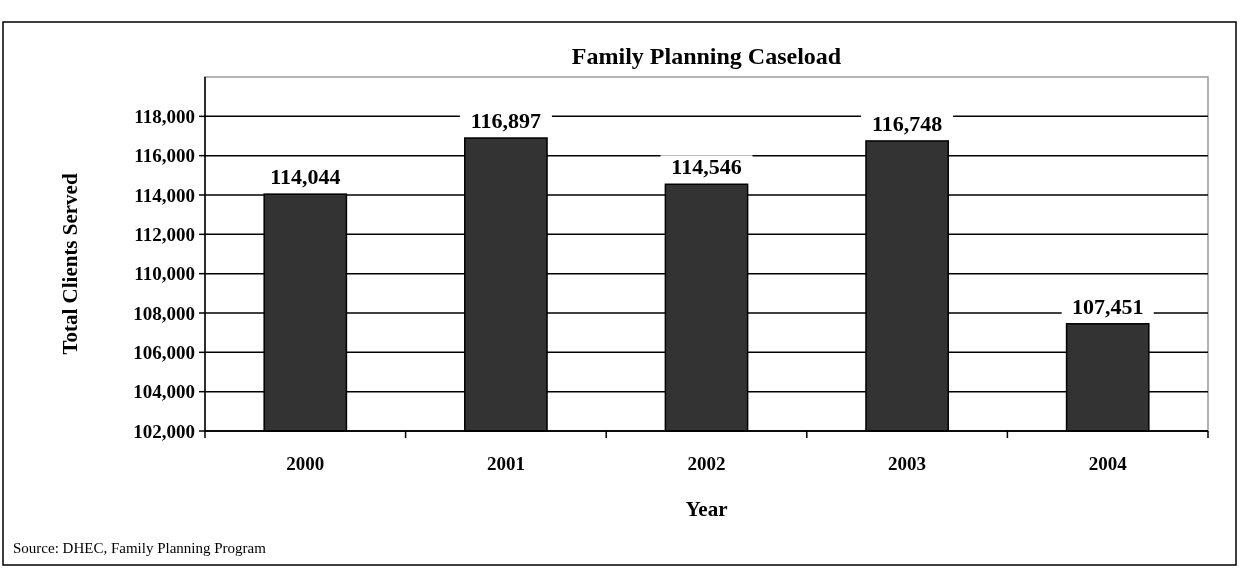  What do you see at coordinates (706, 56) in the screenshot?
I see `chart-title: Family Planning Caseload` at bounding box center [706, 56].